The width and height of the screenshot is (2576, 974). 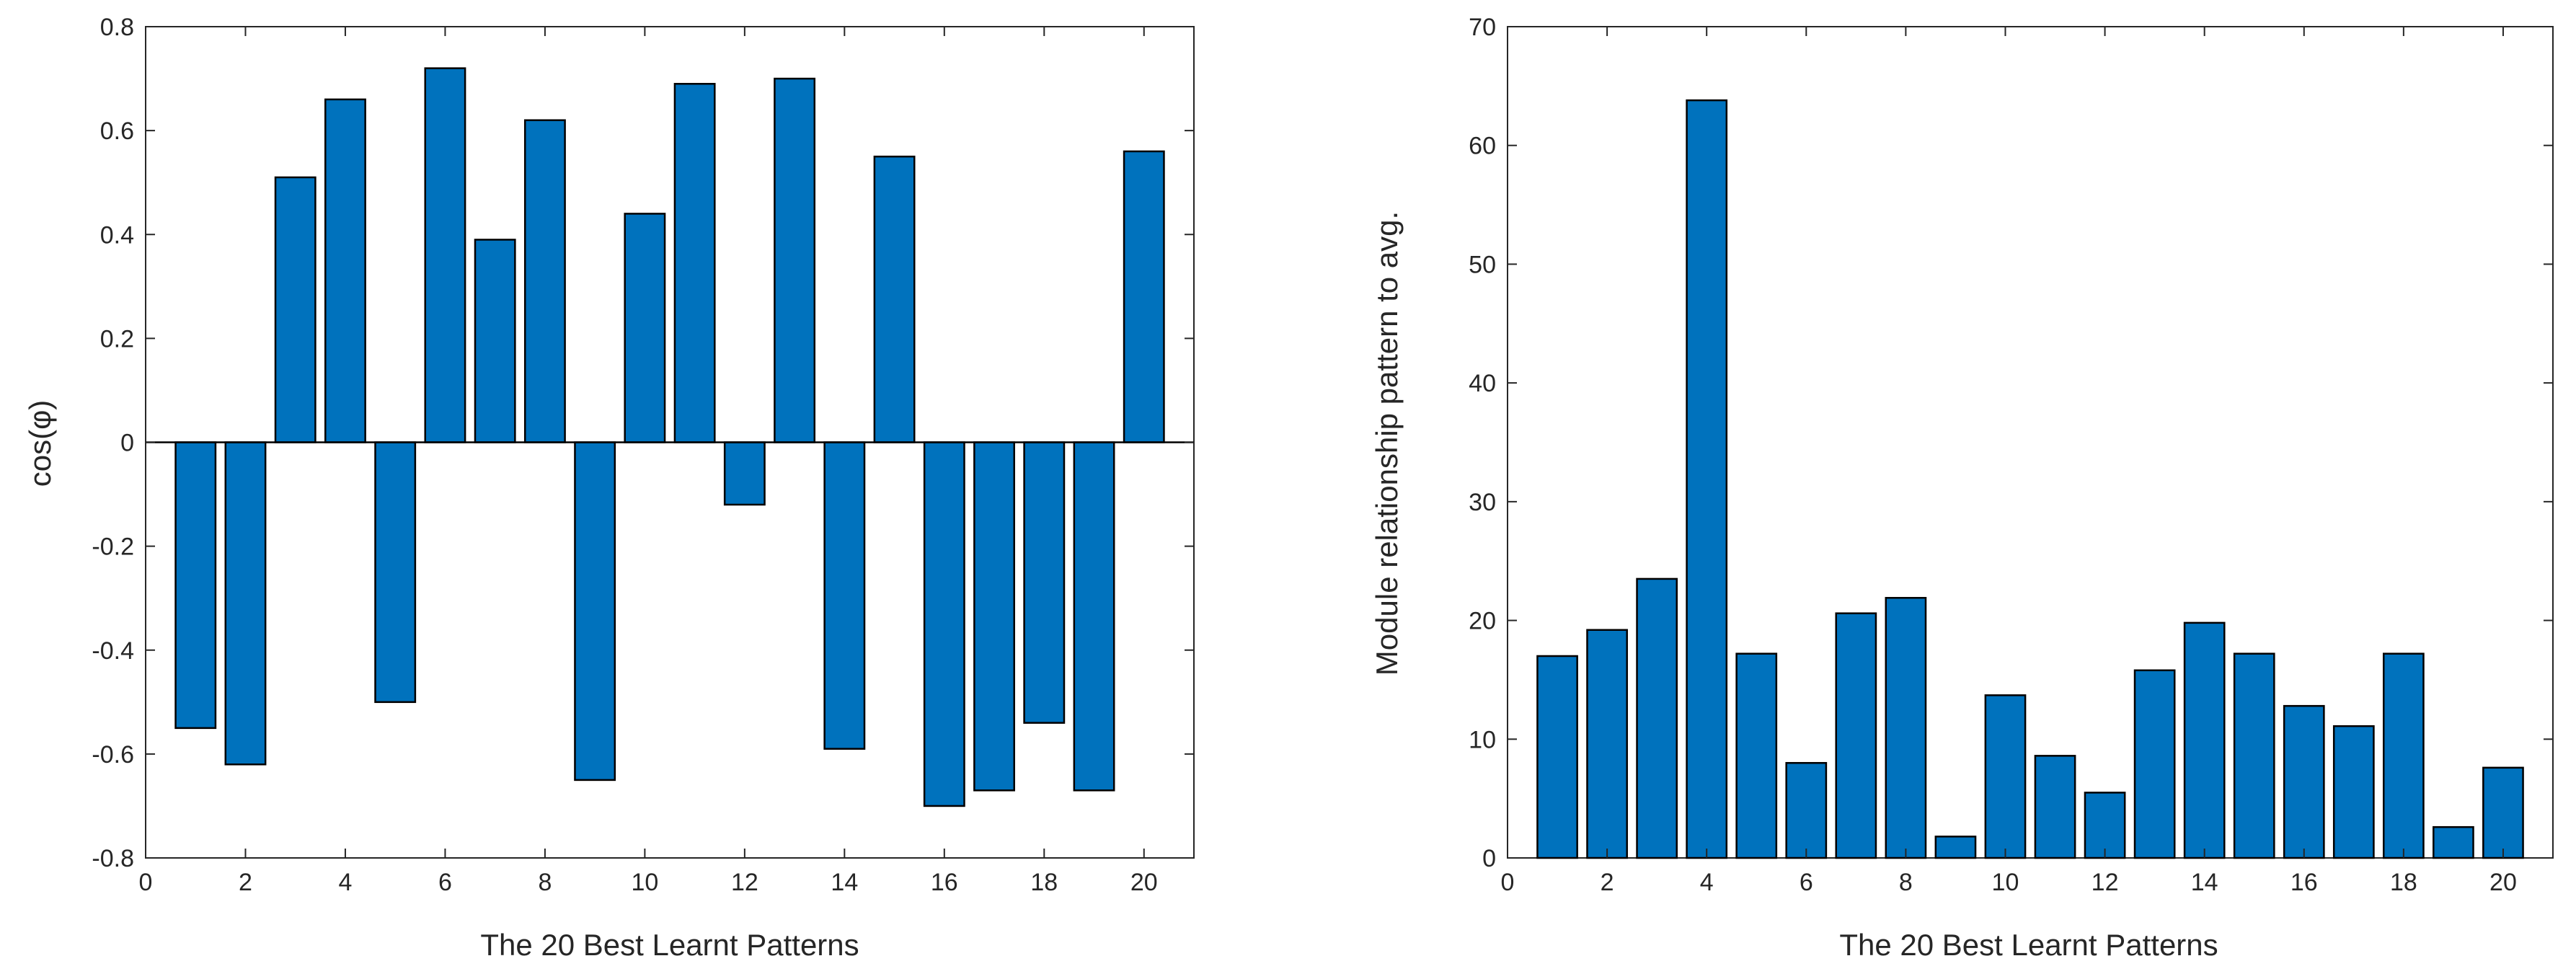 What do you see at coordinates (1482, 740) in the screenshot?
I see `y-tick-label: 10` at bounding box center [1482, 740].